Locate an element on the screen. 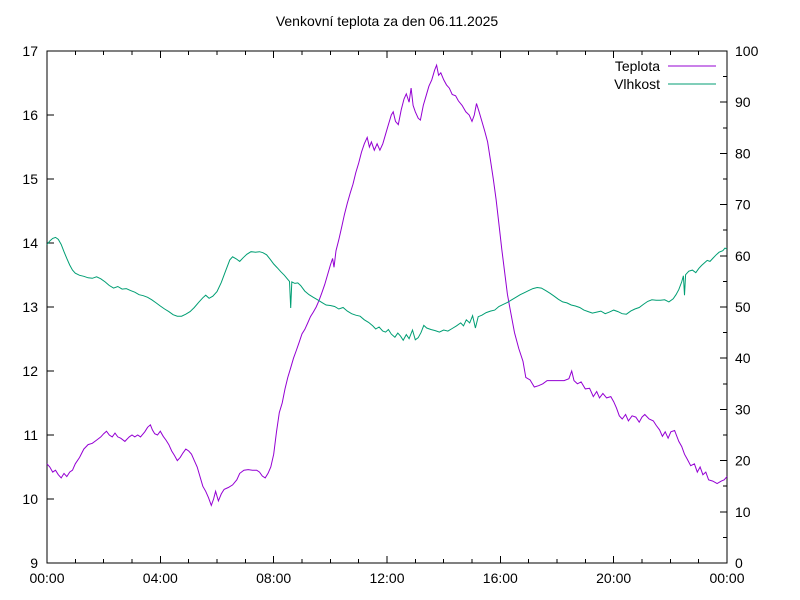 This screenshot has width=800, height=600. y1-axis-tick-label: 9 is located at coordinates (34, 563).